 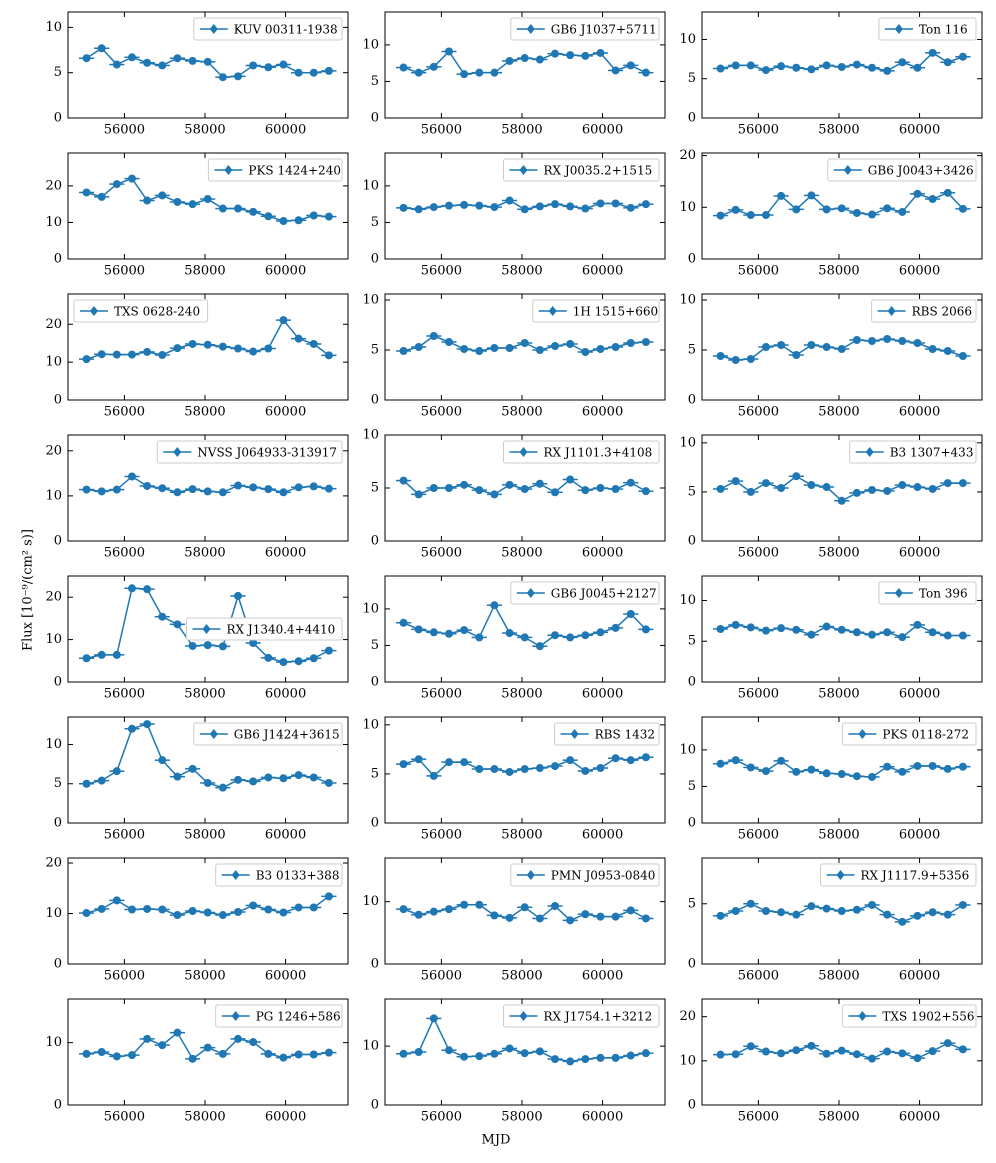 I want to click on legend-label: RX J1101.3+4108, so click(x=598, y=453).